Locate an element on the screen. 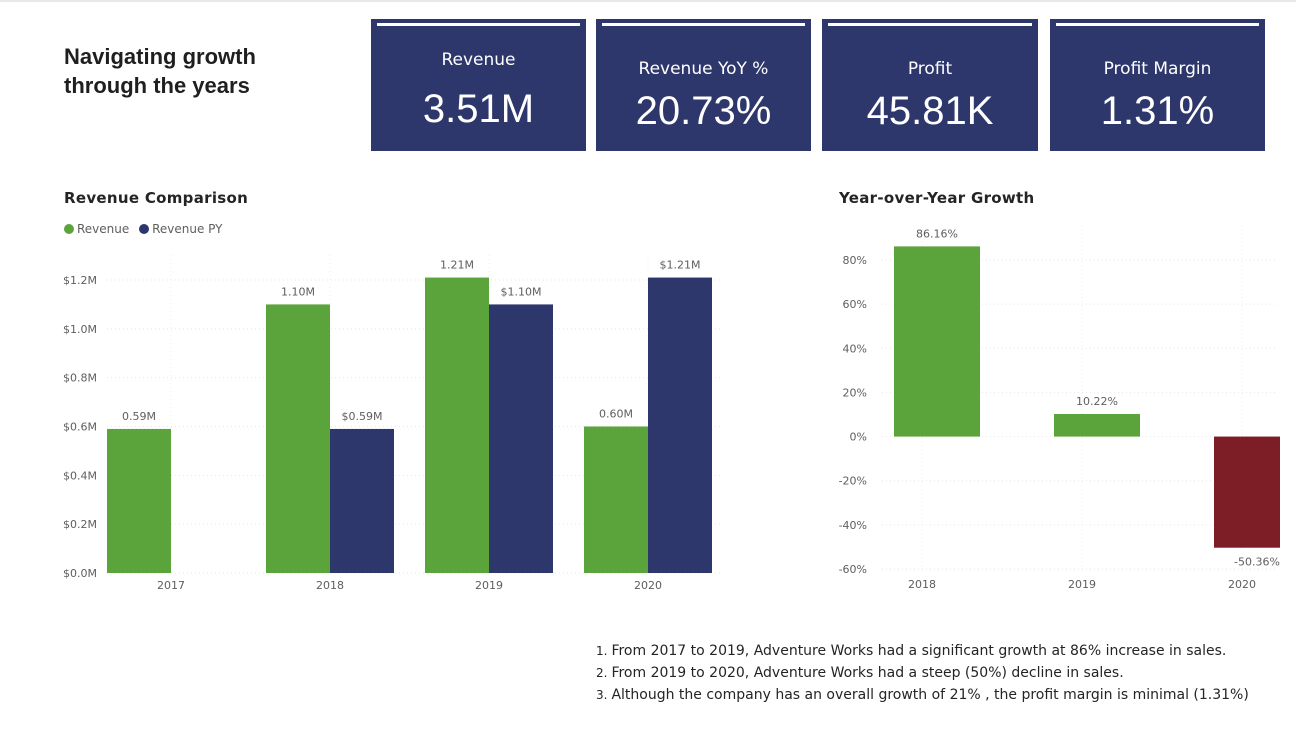 The height and width of the screenshot is (729, 1296). y-tick-label: $0.8M is located at coordinates (80, 378).